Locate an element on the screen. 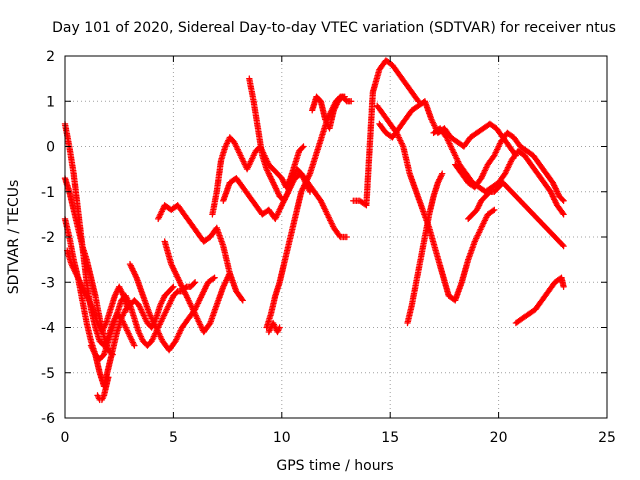 This screenshot has height=480, width=640. y-tick-label: -5 is located at coordinates (48, 374).